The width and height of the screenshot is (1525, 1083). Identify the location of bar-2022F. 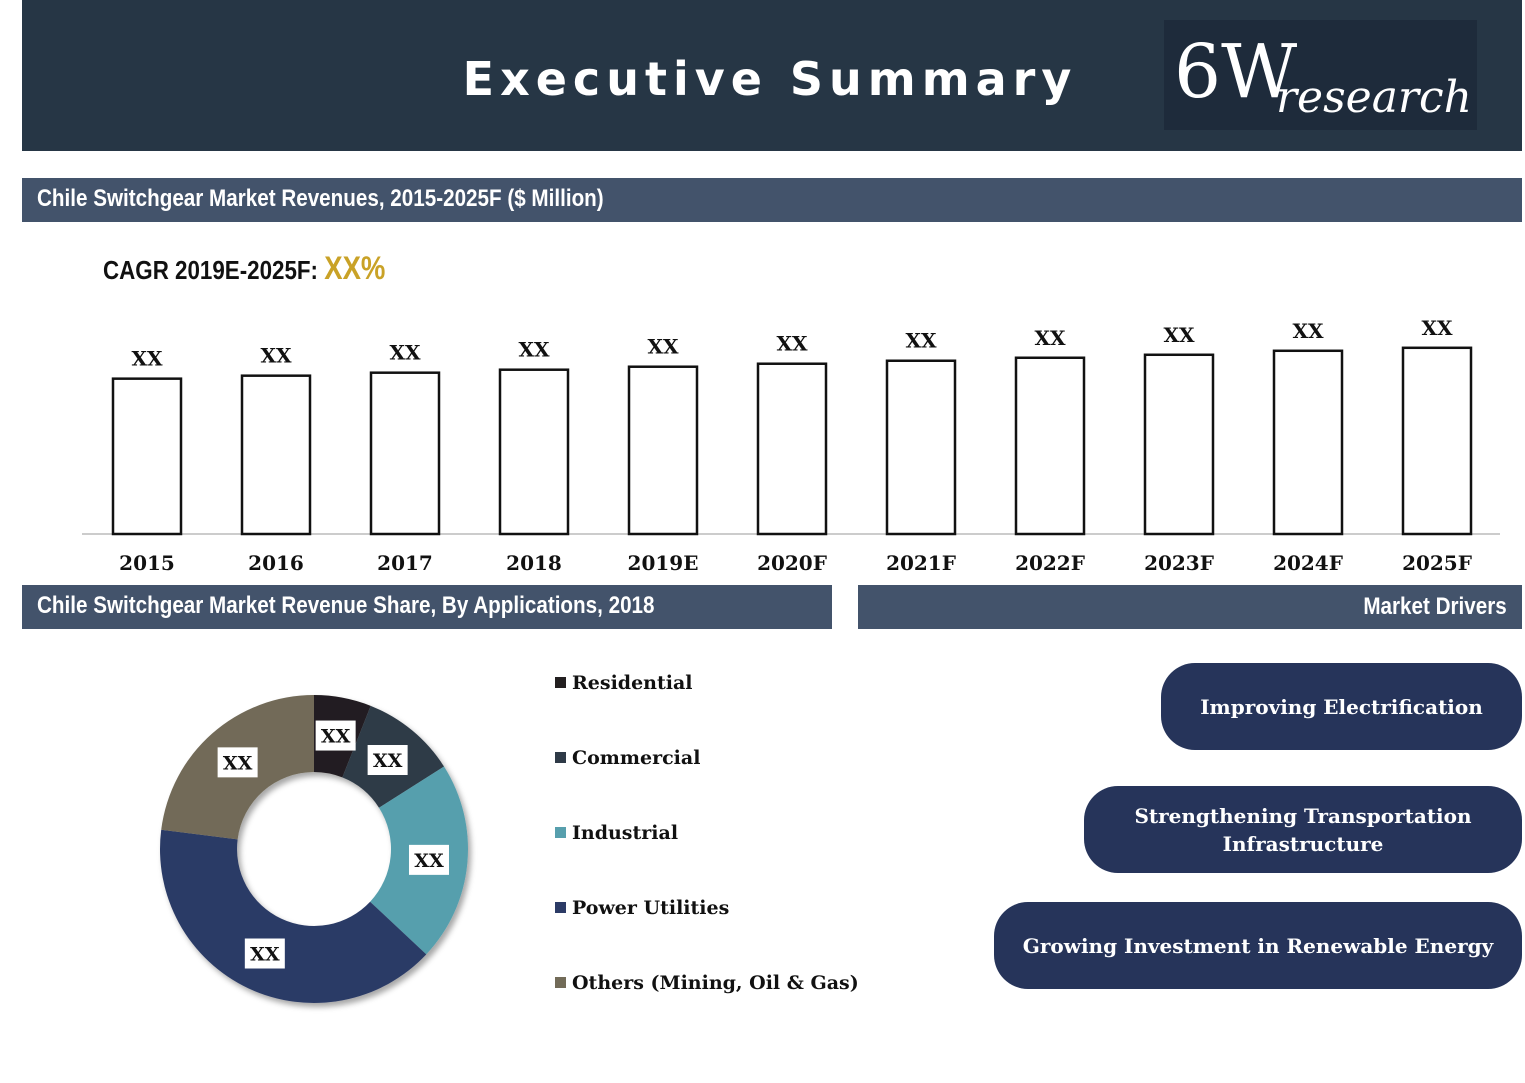
(1050, 446).